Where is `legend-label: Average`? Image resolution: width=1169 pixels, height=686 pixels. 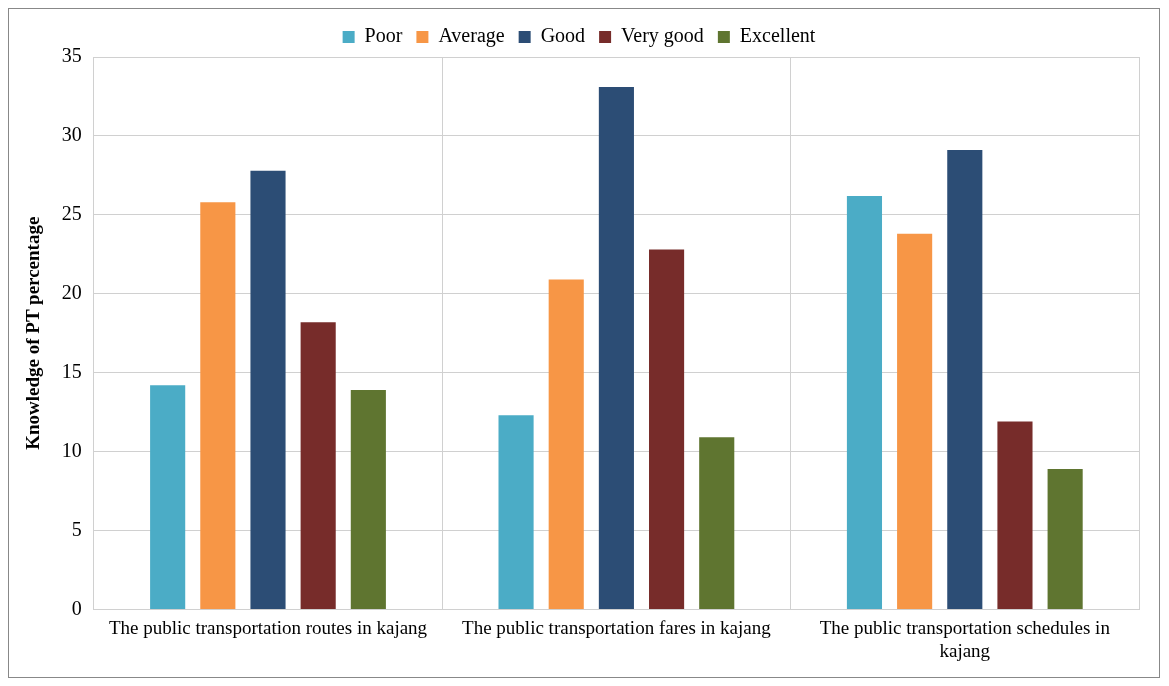 legend-label: Average is located at coordinates (471, 36).